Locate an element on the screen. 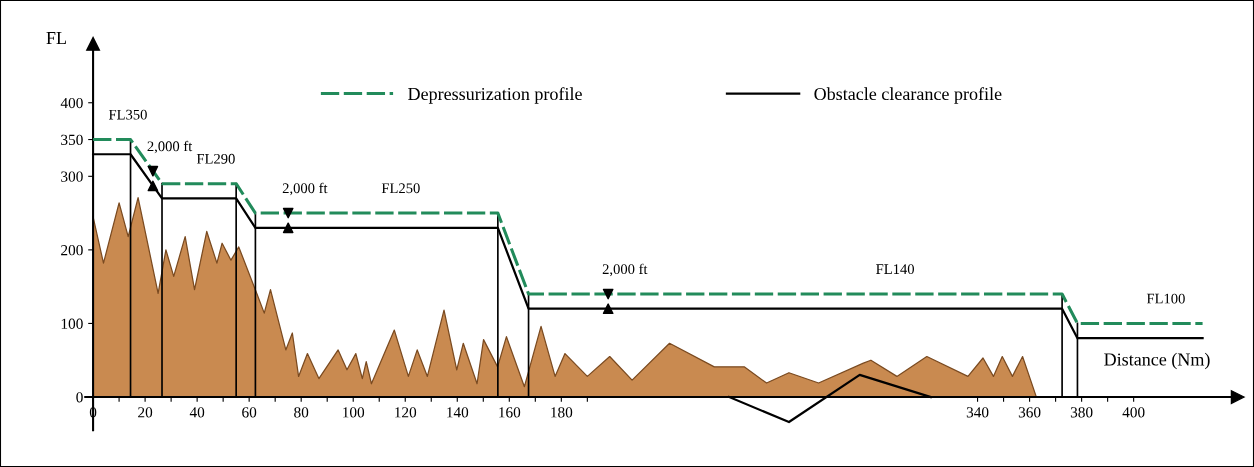 Image resolution: width=1254 pixels, height=467 pixels. annotation: FL250 is located at coordinates (400, 188).